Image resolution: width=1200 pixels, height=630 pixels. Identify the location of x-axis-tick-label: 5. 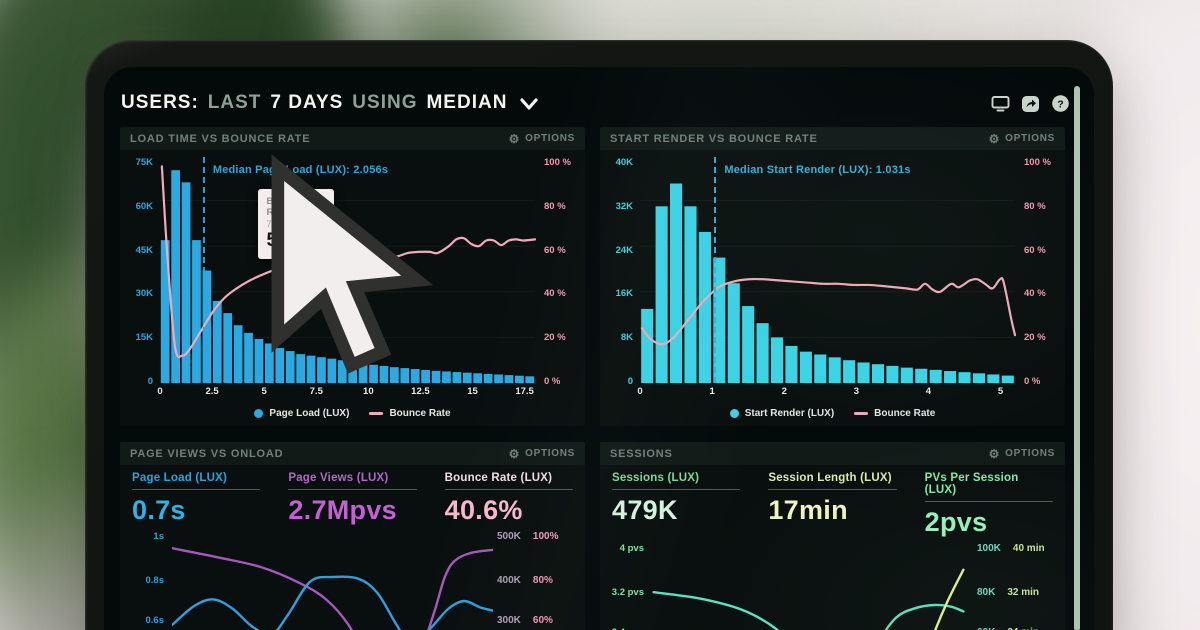
(264, 391).